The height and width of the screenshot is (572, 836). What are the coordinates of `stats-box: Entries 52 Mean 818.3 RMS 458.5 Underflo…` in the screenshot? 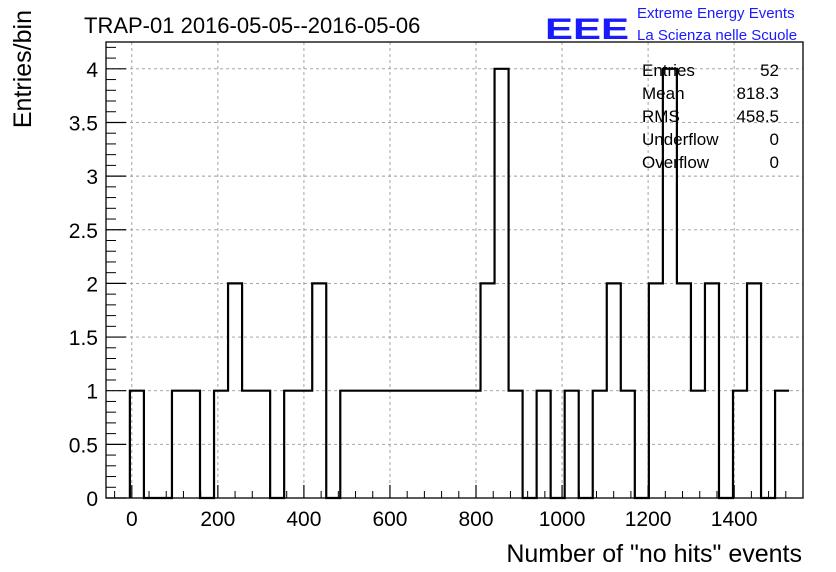 It's located at (710, 116).